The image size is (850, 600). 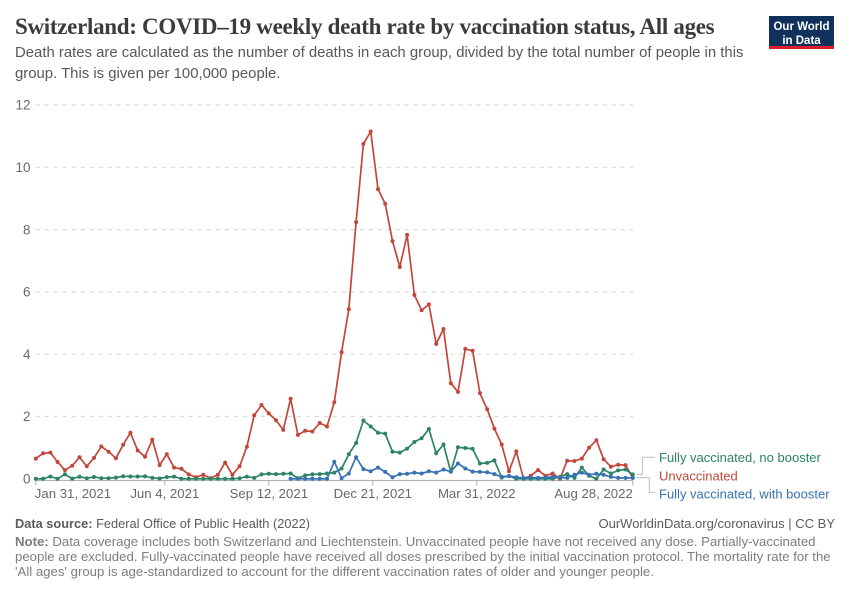 What do you see at coordinates (27, 292) in the screenshot?
I see `svg-text: 6` at bounding box center [27, 292].